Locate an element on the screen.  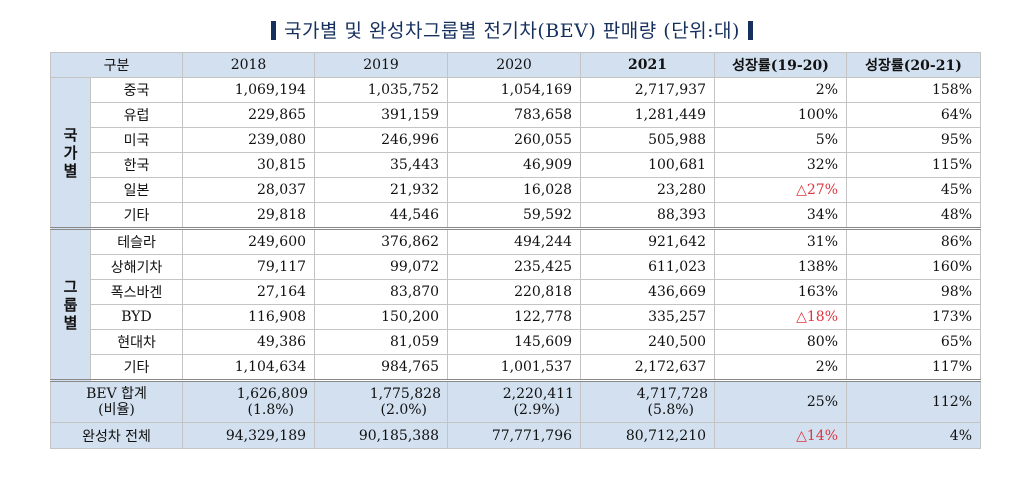
table-row: 상해기차 79,117 99,072 235,425 611,023 138% 160% is located at coordinates (516, 267).